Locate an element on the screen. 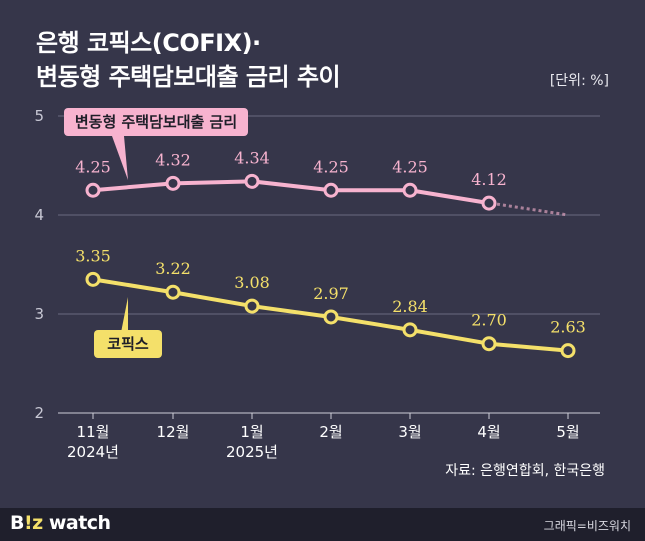 The width and height of the screenshot is (645, 541). legend-cofix-box is located at coordinates (128, 344).